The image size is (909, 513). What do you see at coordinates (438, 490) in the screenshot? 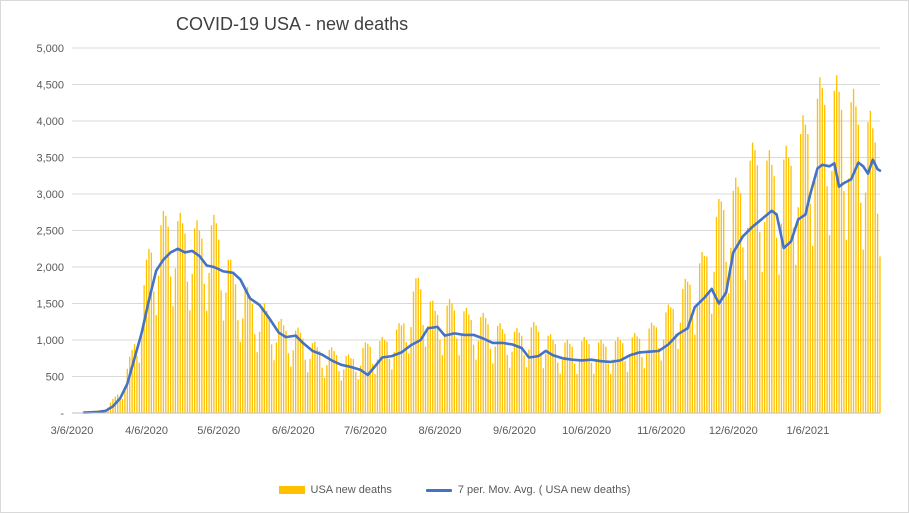
I see `legend-swatch-line` at bounding box center [438, 490].